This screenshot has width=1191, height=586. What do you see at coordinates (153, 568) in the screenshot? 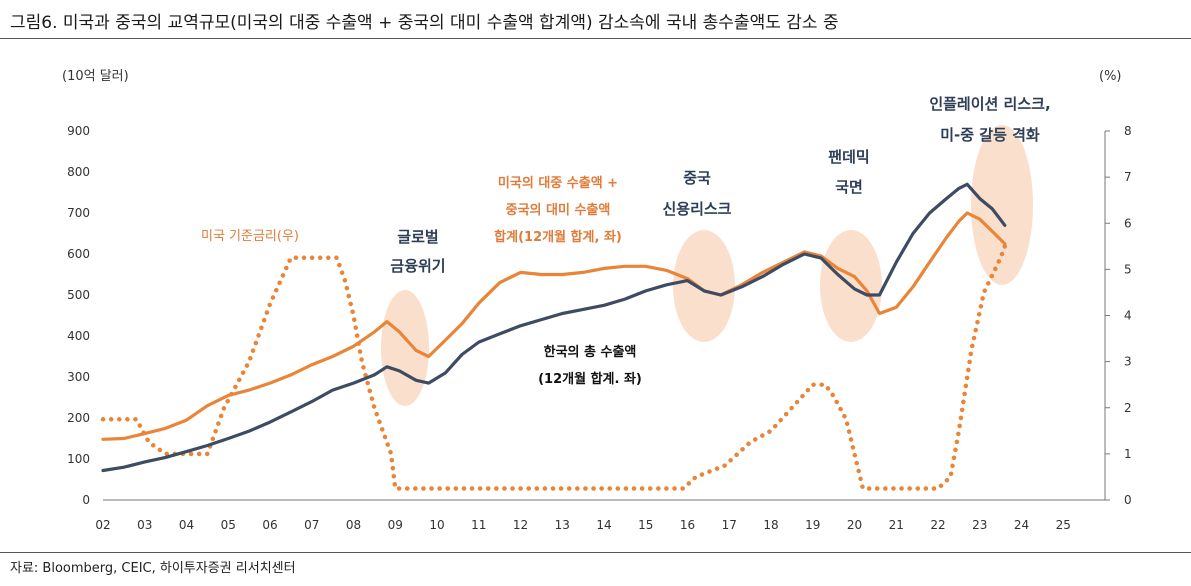
I see `source-note: 자료: Bloomberg, CEIC, 하이투자증권 리서치센터` at bounding box center [153, 568].